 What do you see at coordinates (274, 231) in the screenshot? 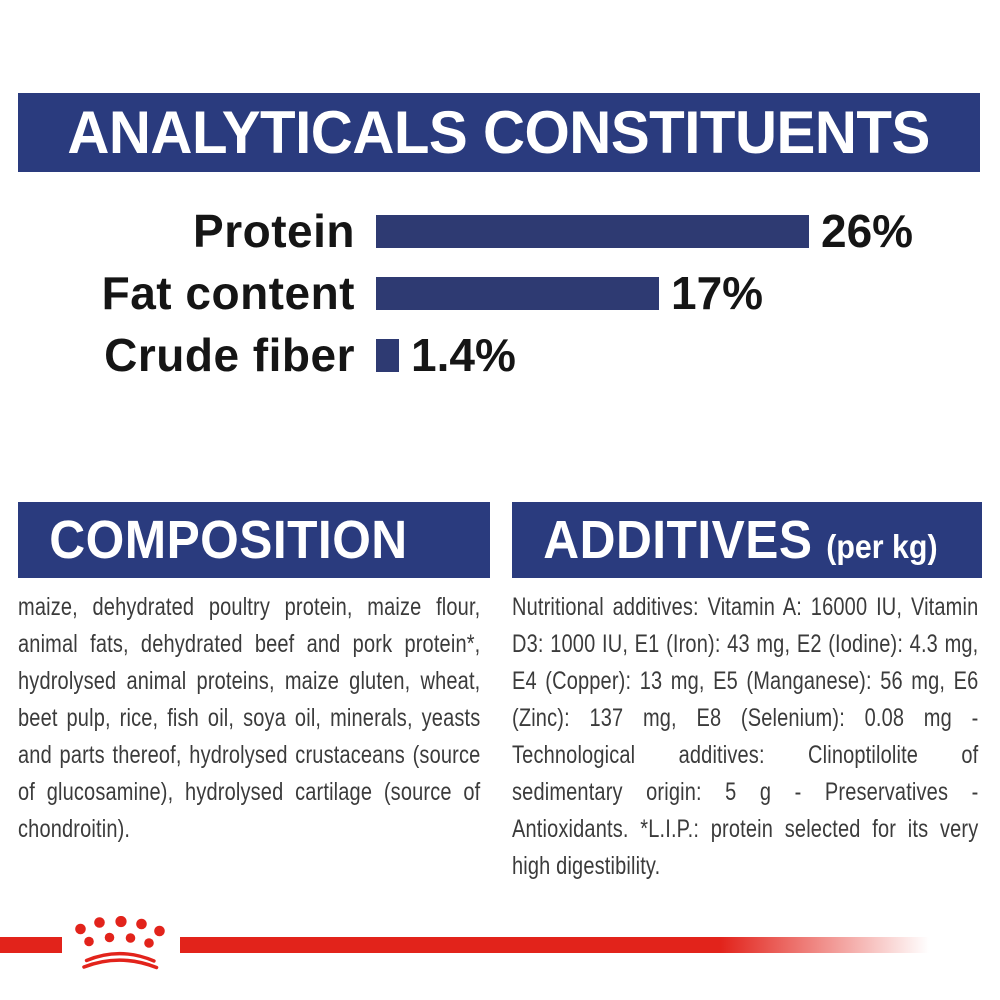
I see `chart-label-protein: Protein` at bounding box center [274, 231].